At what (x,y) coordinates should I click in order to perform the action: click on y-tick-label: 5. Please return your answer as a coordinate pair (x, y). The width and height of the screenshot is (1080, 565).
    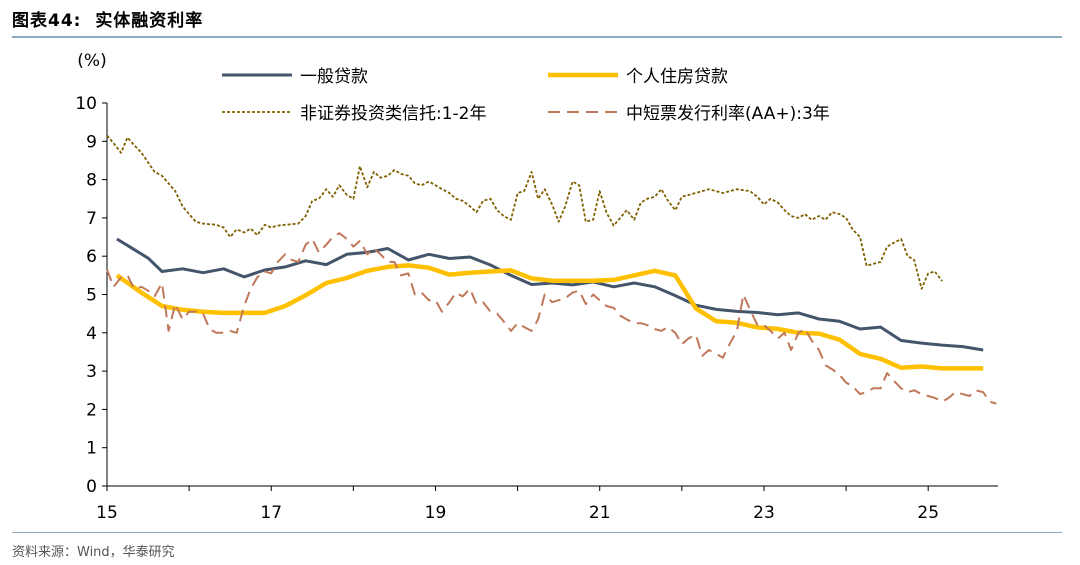
    Looking at the image, I should click on (91, 296).